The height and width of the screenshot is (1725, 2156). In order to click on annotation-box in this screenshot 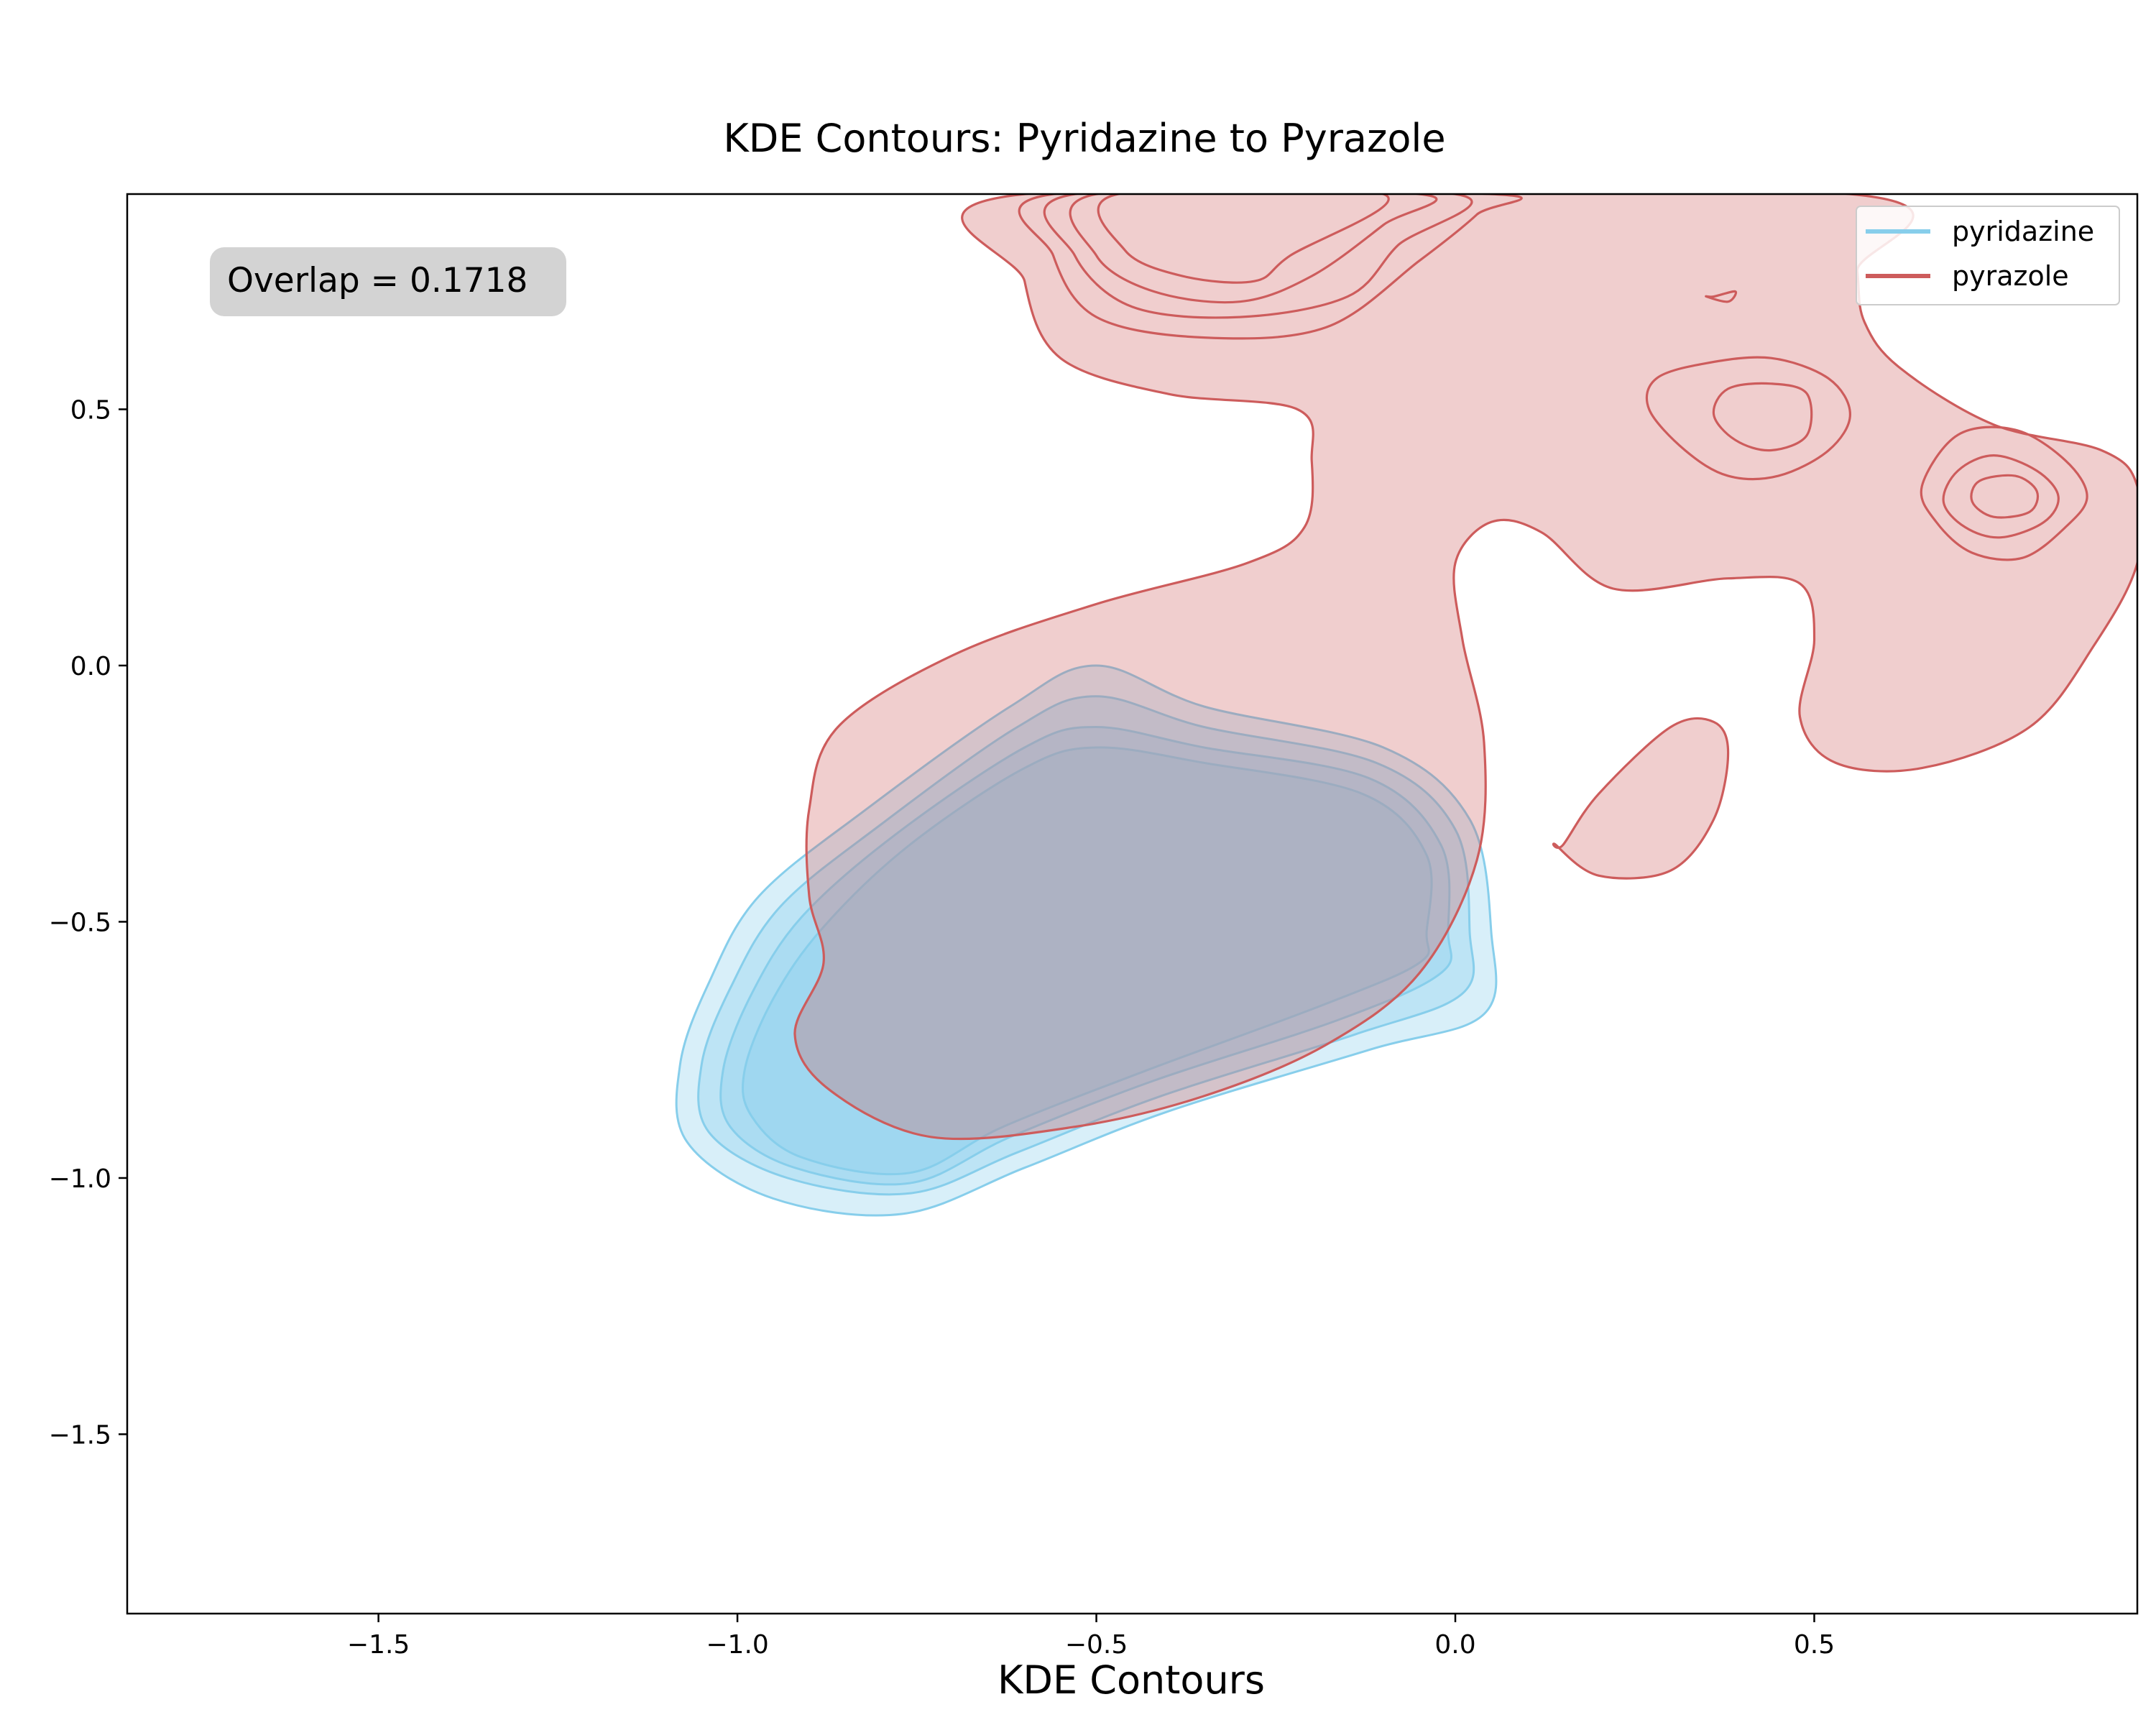, I will do `click(388, 281)`.